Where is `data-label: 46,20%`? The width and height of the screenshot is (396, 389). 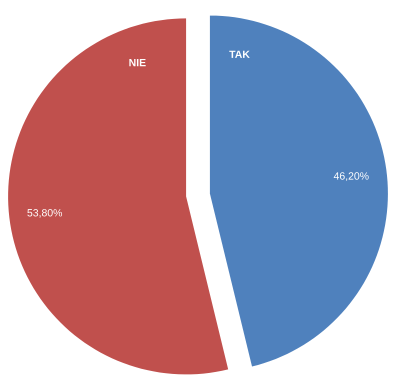
data-label: 46,20% is located at coordinates (351, 176).